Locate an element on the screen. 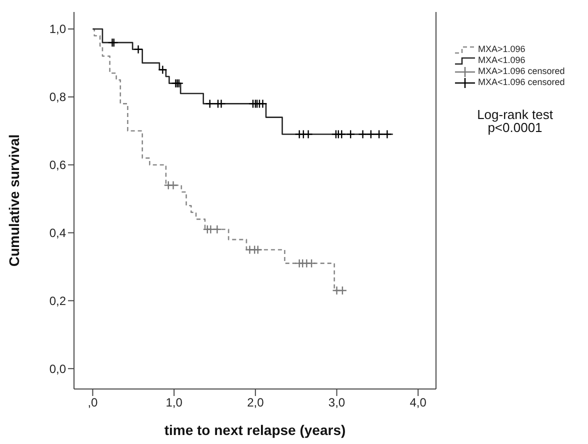 This screenshot has width=588, height=444. x-tick-label: 1,0 is located at coordinates (174, 403).